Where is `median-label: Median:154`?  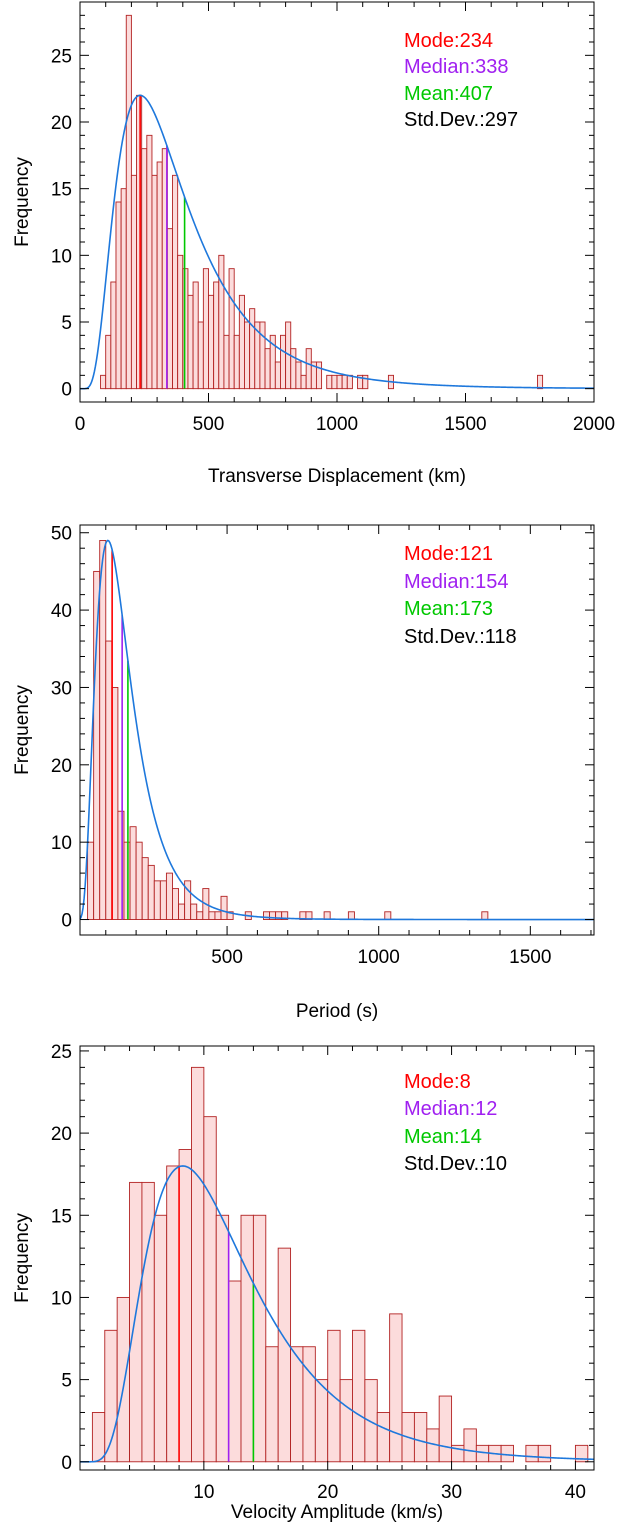 median-label: Median:154 is located at coordinates (456, 582).